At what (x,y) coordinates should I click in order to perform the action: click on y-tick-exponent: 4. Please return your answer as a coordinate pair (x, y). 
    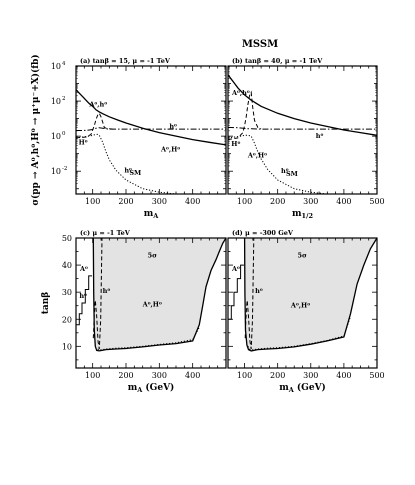
    Looking at the image, I should click on (64, 64).